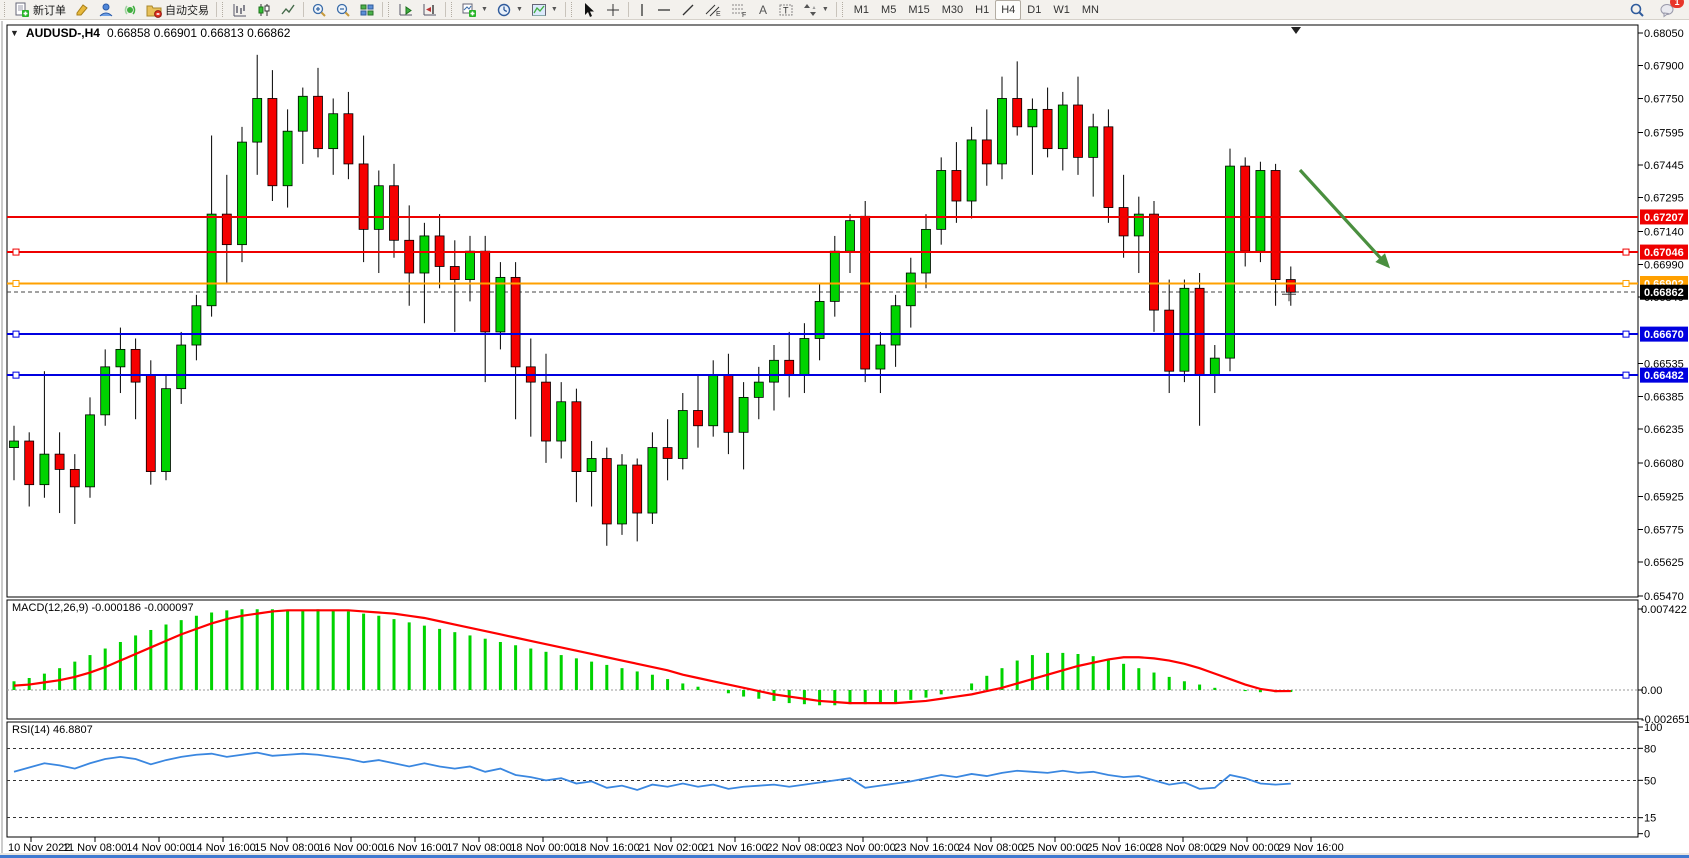 Image resolution: width=1689 pixels, height=858 pixels. Describe the element at coordinates (834, 781) in the screenshot. I see `rsi-panel: 100 80 50 15 0` at that location.